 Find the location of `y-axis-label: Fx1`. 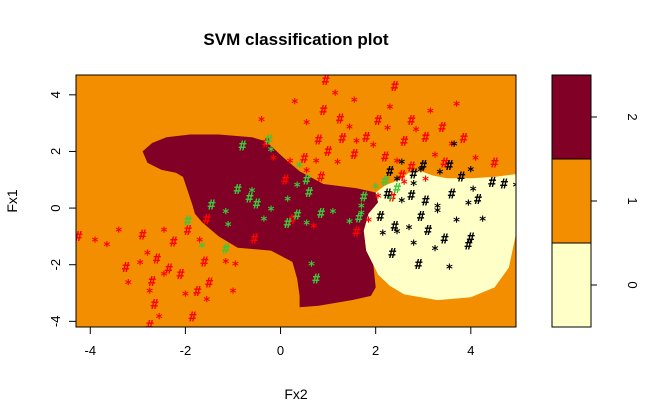

y-axis-label: Fx1 is located at coordinates (12, 201).